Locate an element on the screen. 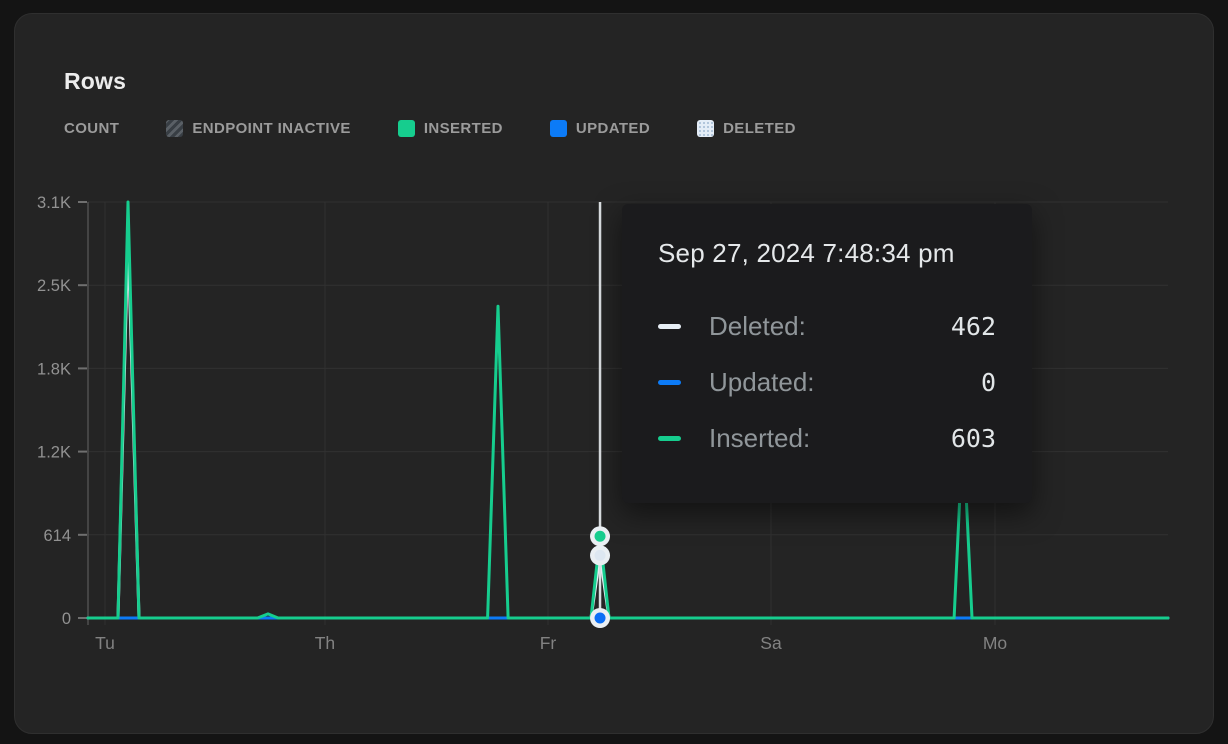 This screenshot has height=744, width=1228. x-tick-label: Fr is located at coordinates (548, 643).